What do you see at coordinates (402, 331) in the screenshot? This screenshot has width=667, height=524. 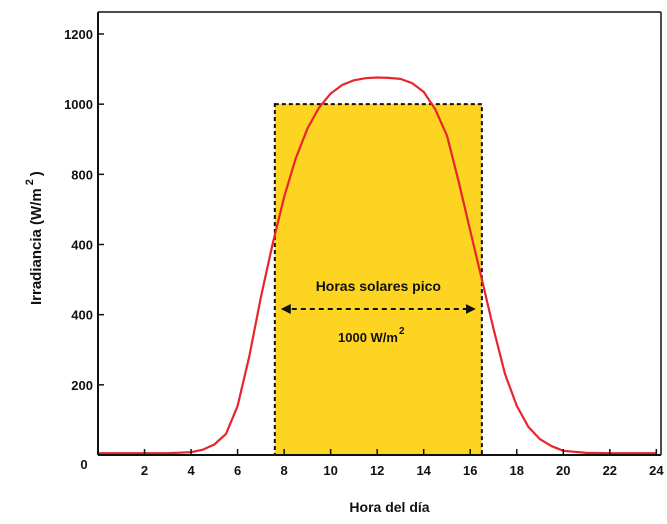 I see `irradiance-value-superscript: 2` at bounding box center [402, 331].